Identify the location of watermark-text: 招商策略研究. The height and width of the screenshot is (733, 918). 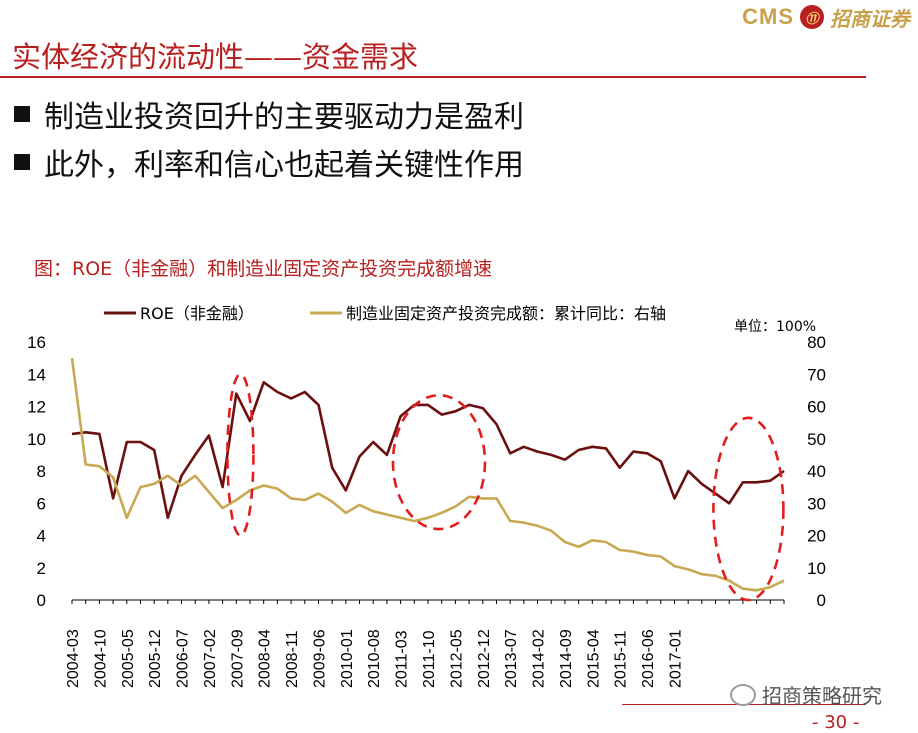
(822, 696).